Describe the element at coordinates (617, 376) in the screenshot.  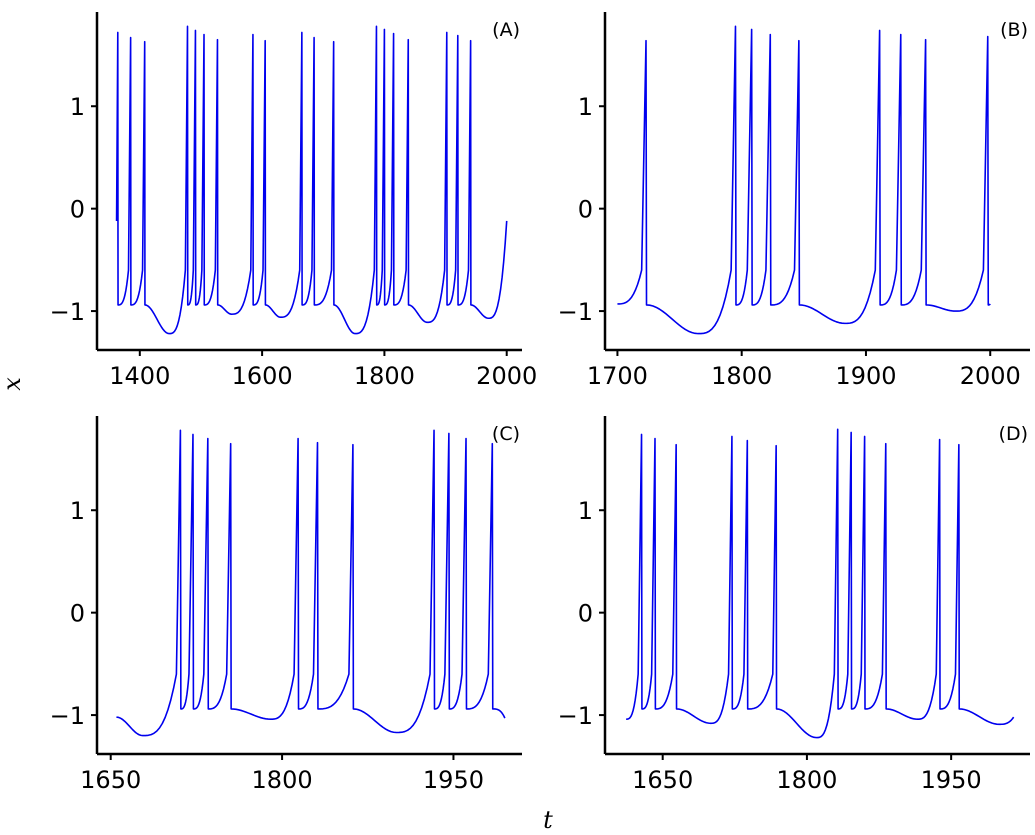
I see `x-tick-label-b: 1700` at that location.